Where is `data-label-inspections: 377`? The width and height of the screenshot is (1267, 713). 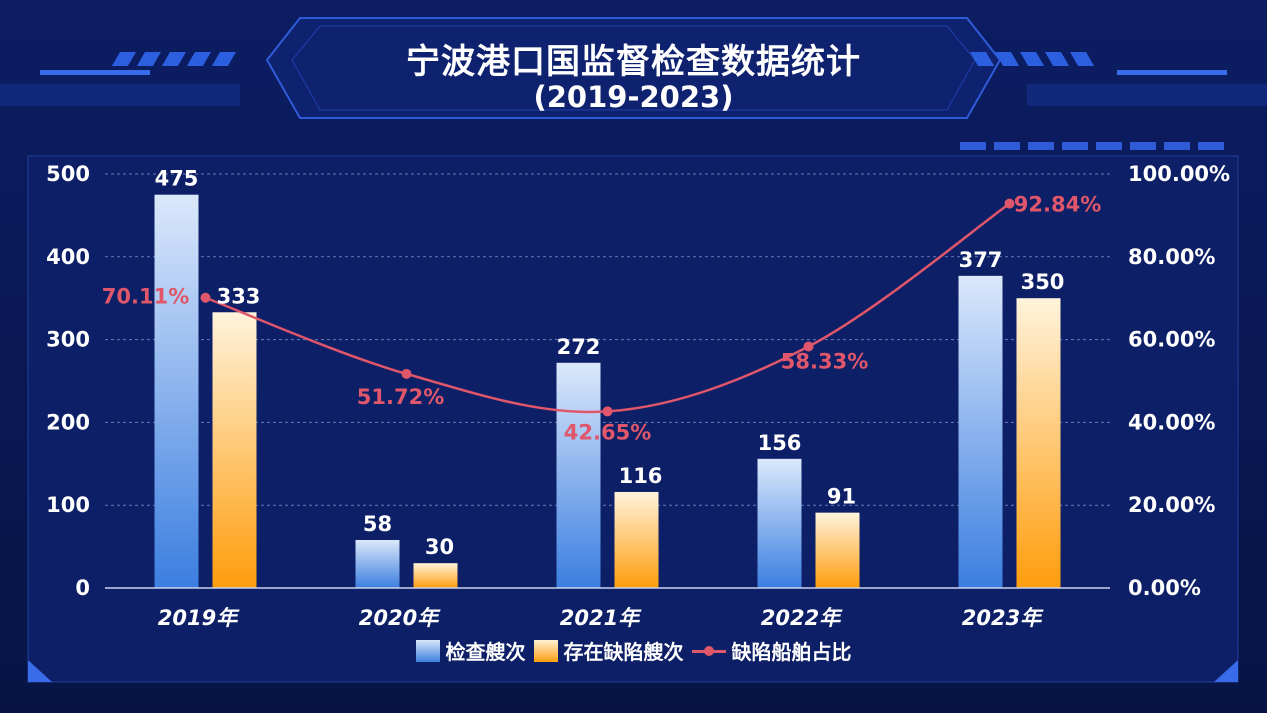 data-label-inspections: 377 is located at coordinates (981, 260).